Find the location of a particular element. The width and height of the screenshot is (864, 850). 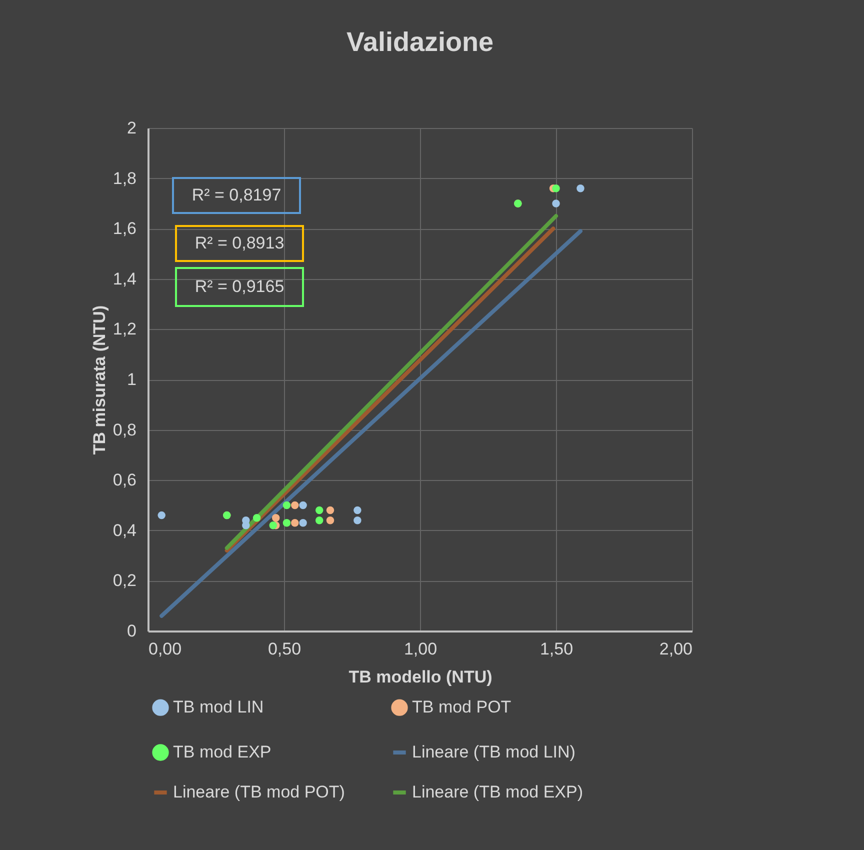

legend-label: Lineare (TB mod LIN) is located at coordinates (494, 752).